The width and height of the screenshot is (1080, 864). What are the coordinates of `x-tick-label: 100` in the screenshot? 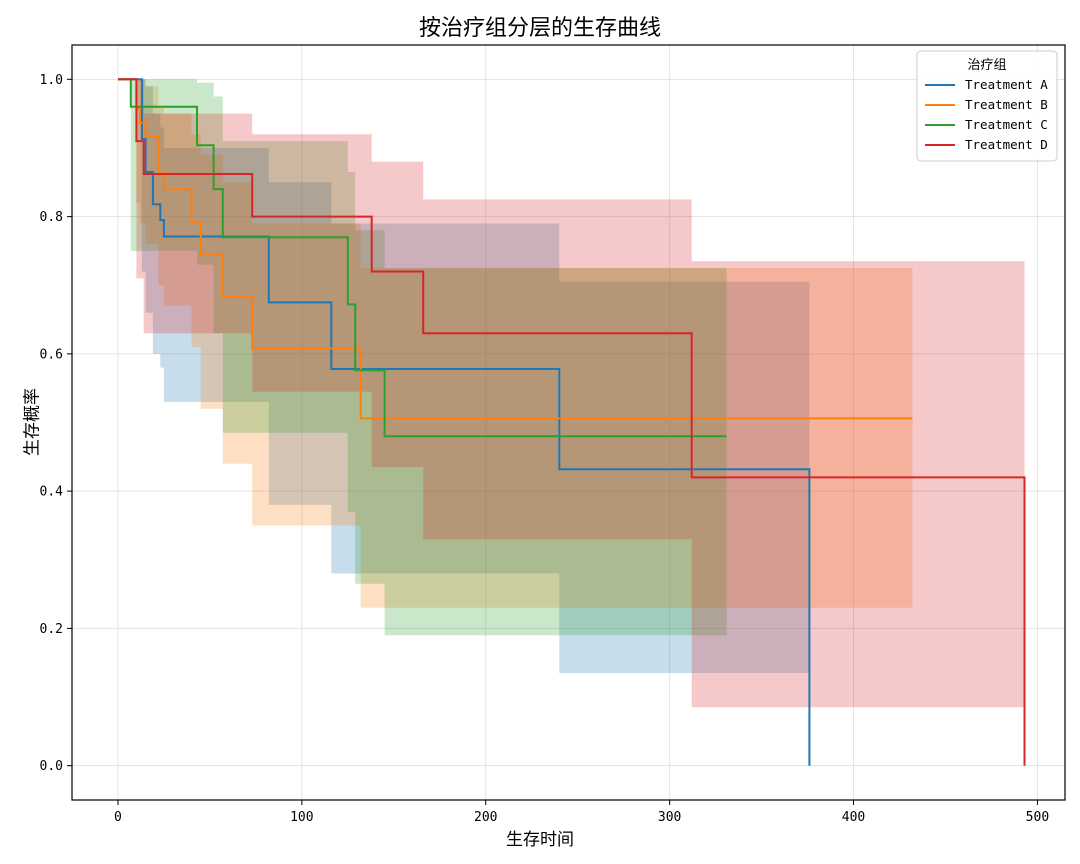 It's located at (301, 817).